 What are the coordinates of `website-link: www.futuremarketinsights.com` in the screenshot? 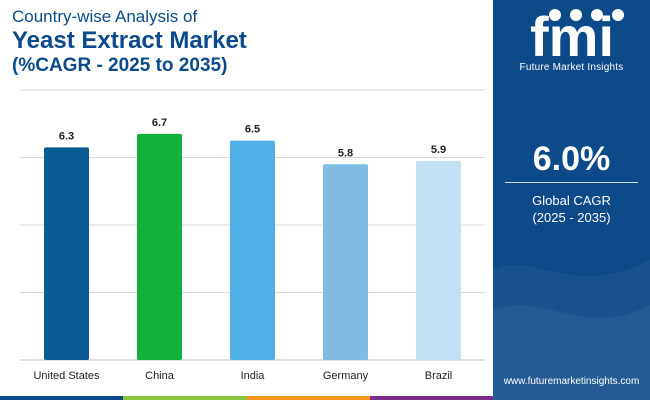 It's located at (571, 381).